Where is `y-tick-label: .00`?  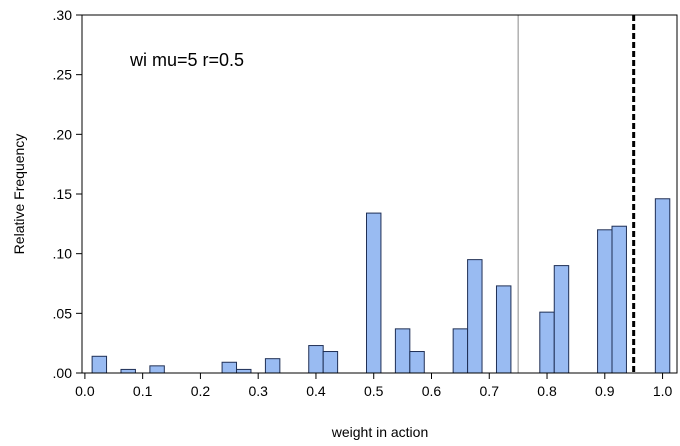 y-tick-label: .00 is located at coordinates (63, 373).